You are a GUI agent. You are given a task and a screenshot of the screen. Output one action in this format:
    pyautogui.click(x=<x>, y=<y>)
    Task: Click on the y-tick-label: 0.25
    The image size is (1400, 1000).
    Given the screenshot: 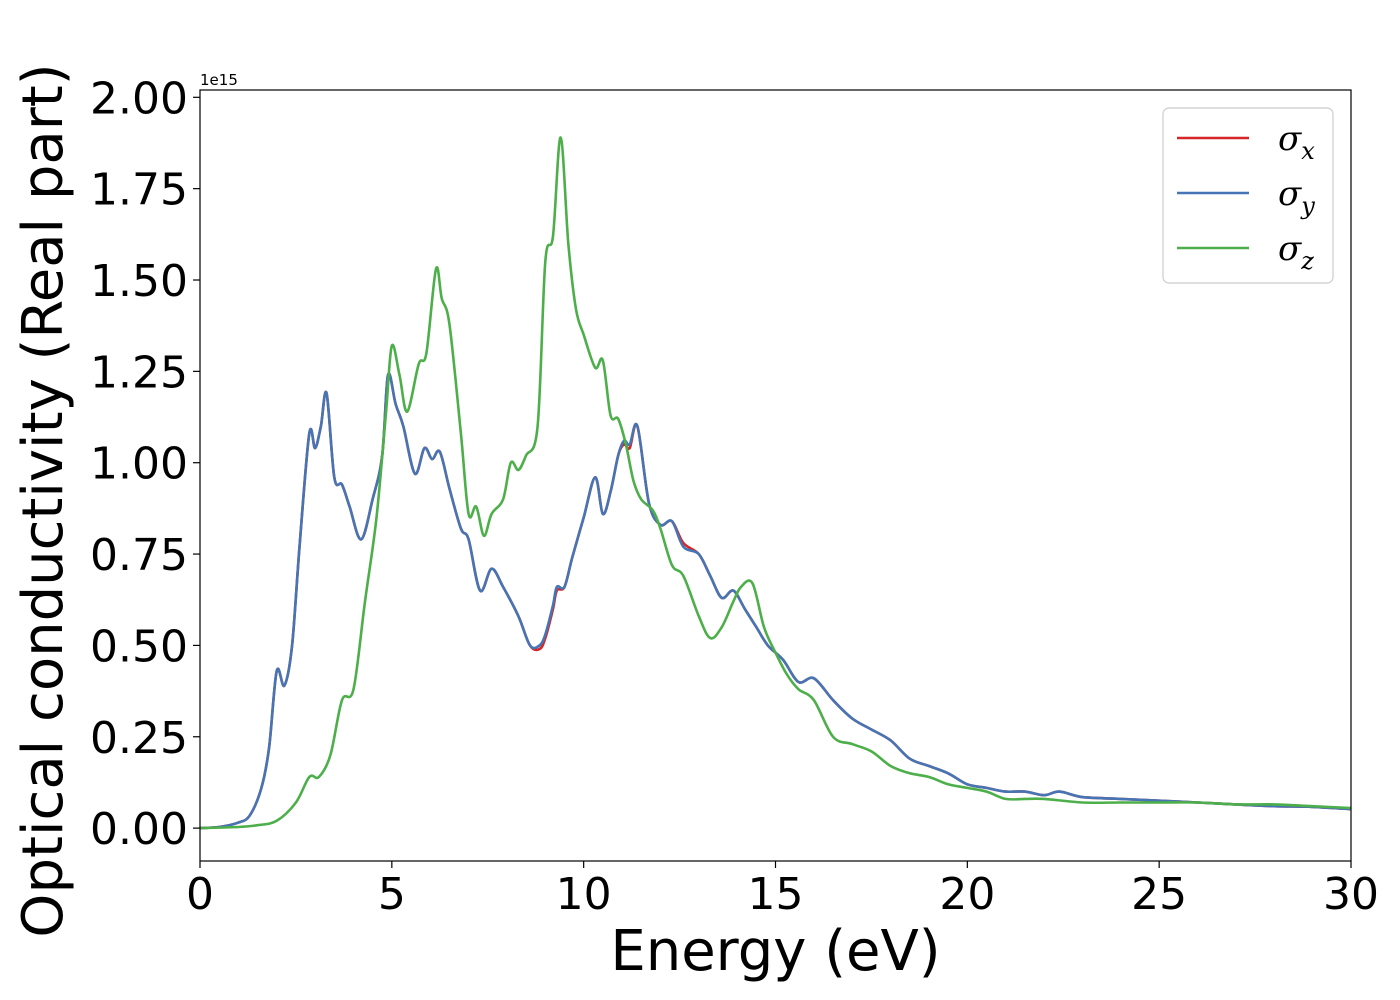 What is the action you would take?
    pyautogui.click(x=139, y=738)
    